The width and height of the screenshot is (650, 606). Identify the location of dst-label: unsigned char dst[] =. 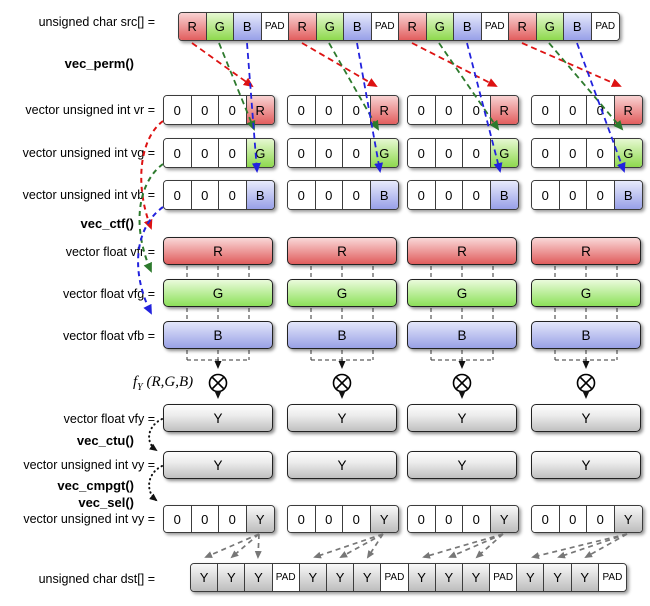
(96, 579).